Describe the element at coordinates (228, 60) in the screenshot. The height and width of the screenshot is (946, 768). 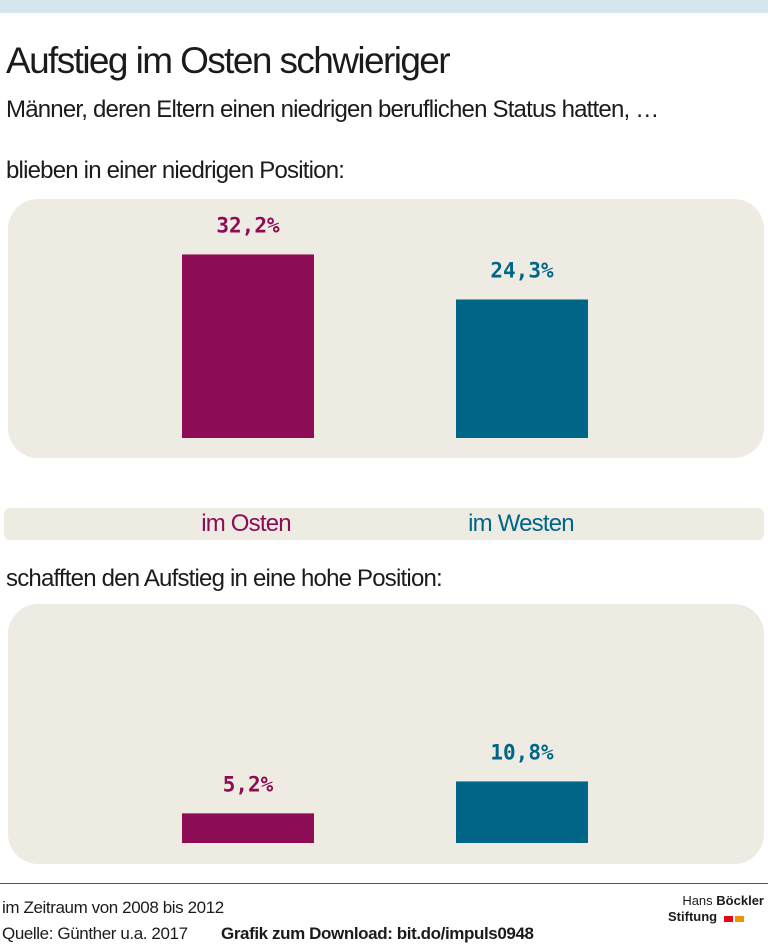
I see `chart-title: Aufstieg im Osten schwieriger` at that location.